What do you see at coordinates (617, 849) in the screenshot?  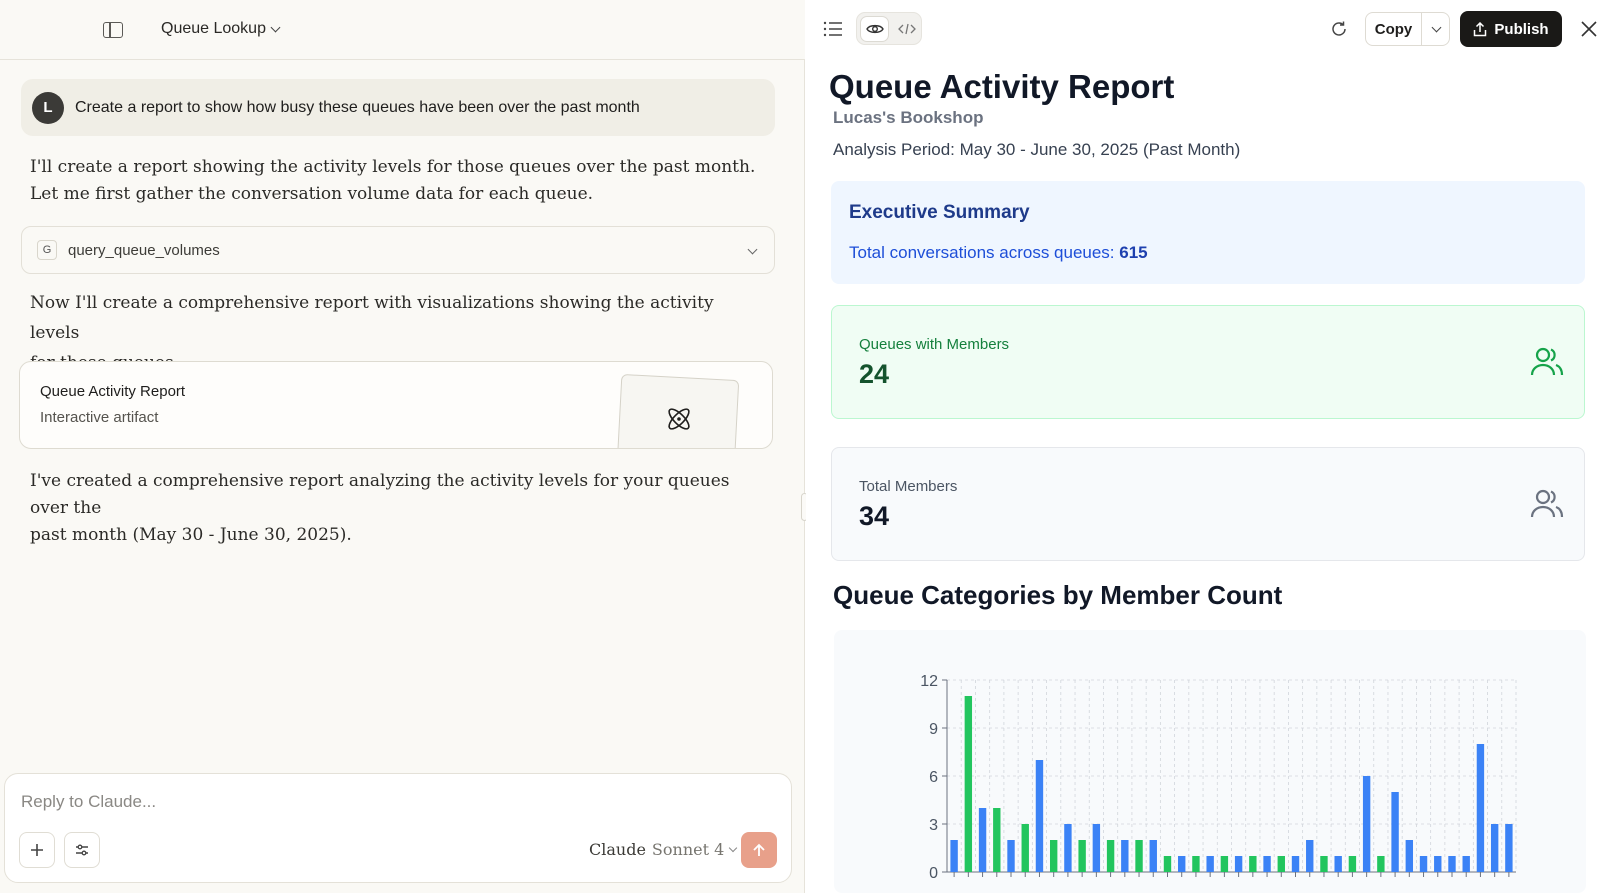 I see `model-name: Claude` at bounding box center [617, 849].